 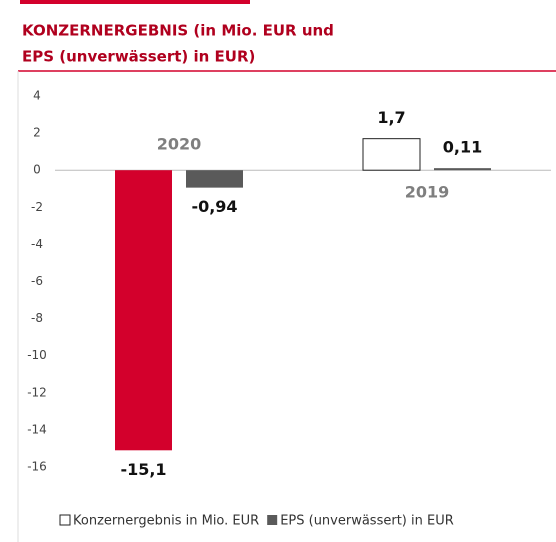 What do you see at coordinates (367, 521) in the screenshot?
I see `legend-label: EPS (unverwässert) in EUR` at bounding box center [367, 521].